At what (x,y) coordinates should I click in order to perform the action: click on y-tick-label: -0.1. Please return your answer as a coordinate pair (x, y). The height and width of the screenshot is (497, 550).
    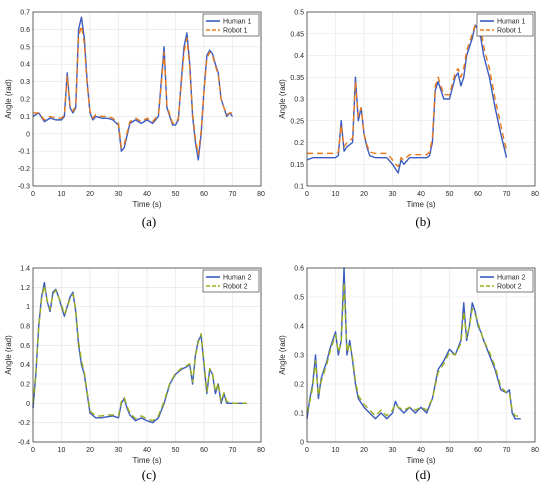
    Looking at the image, I should click on (24, 152).